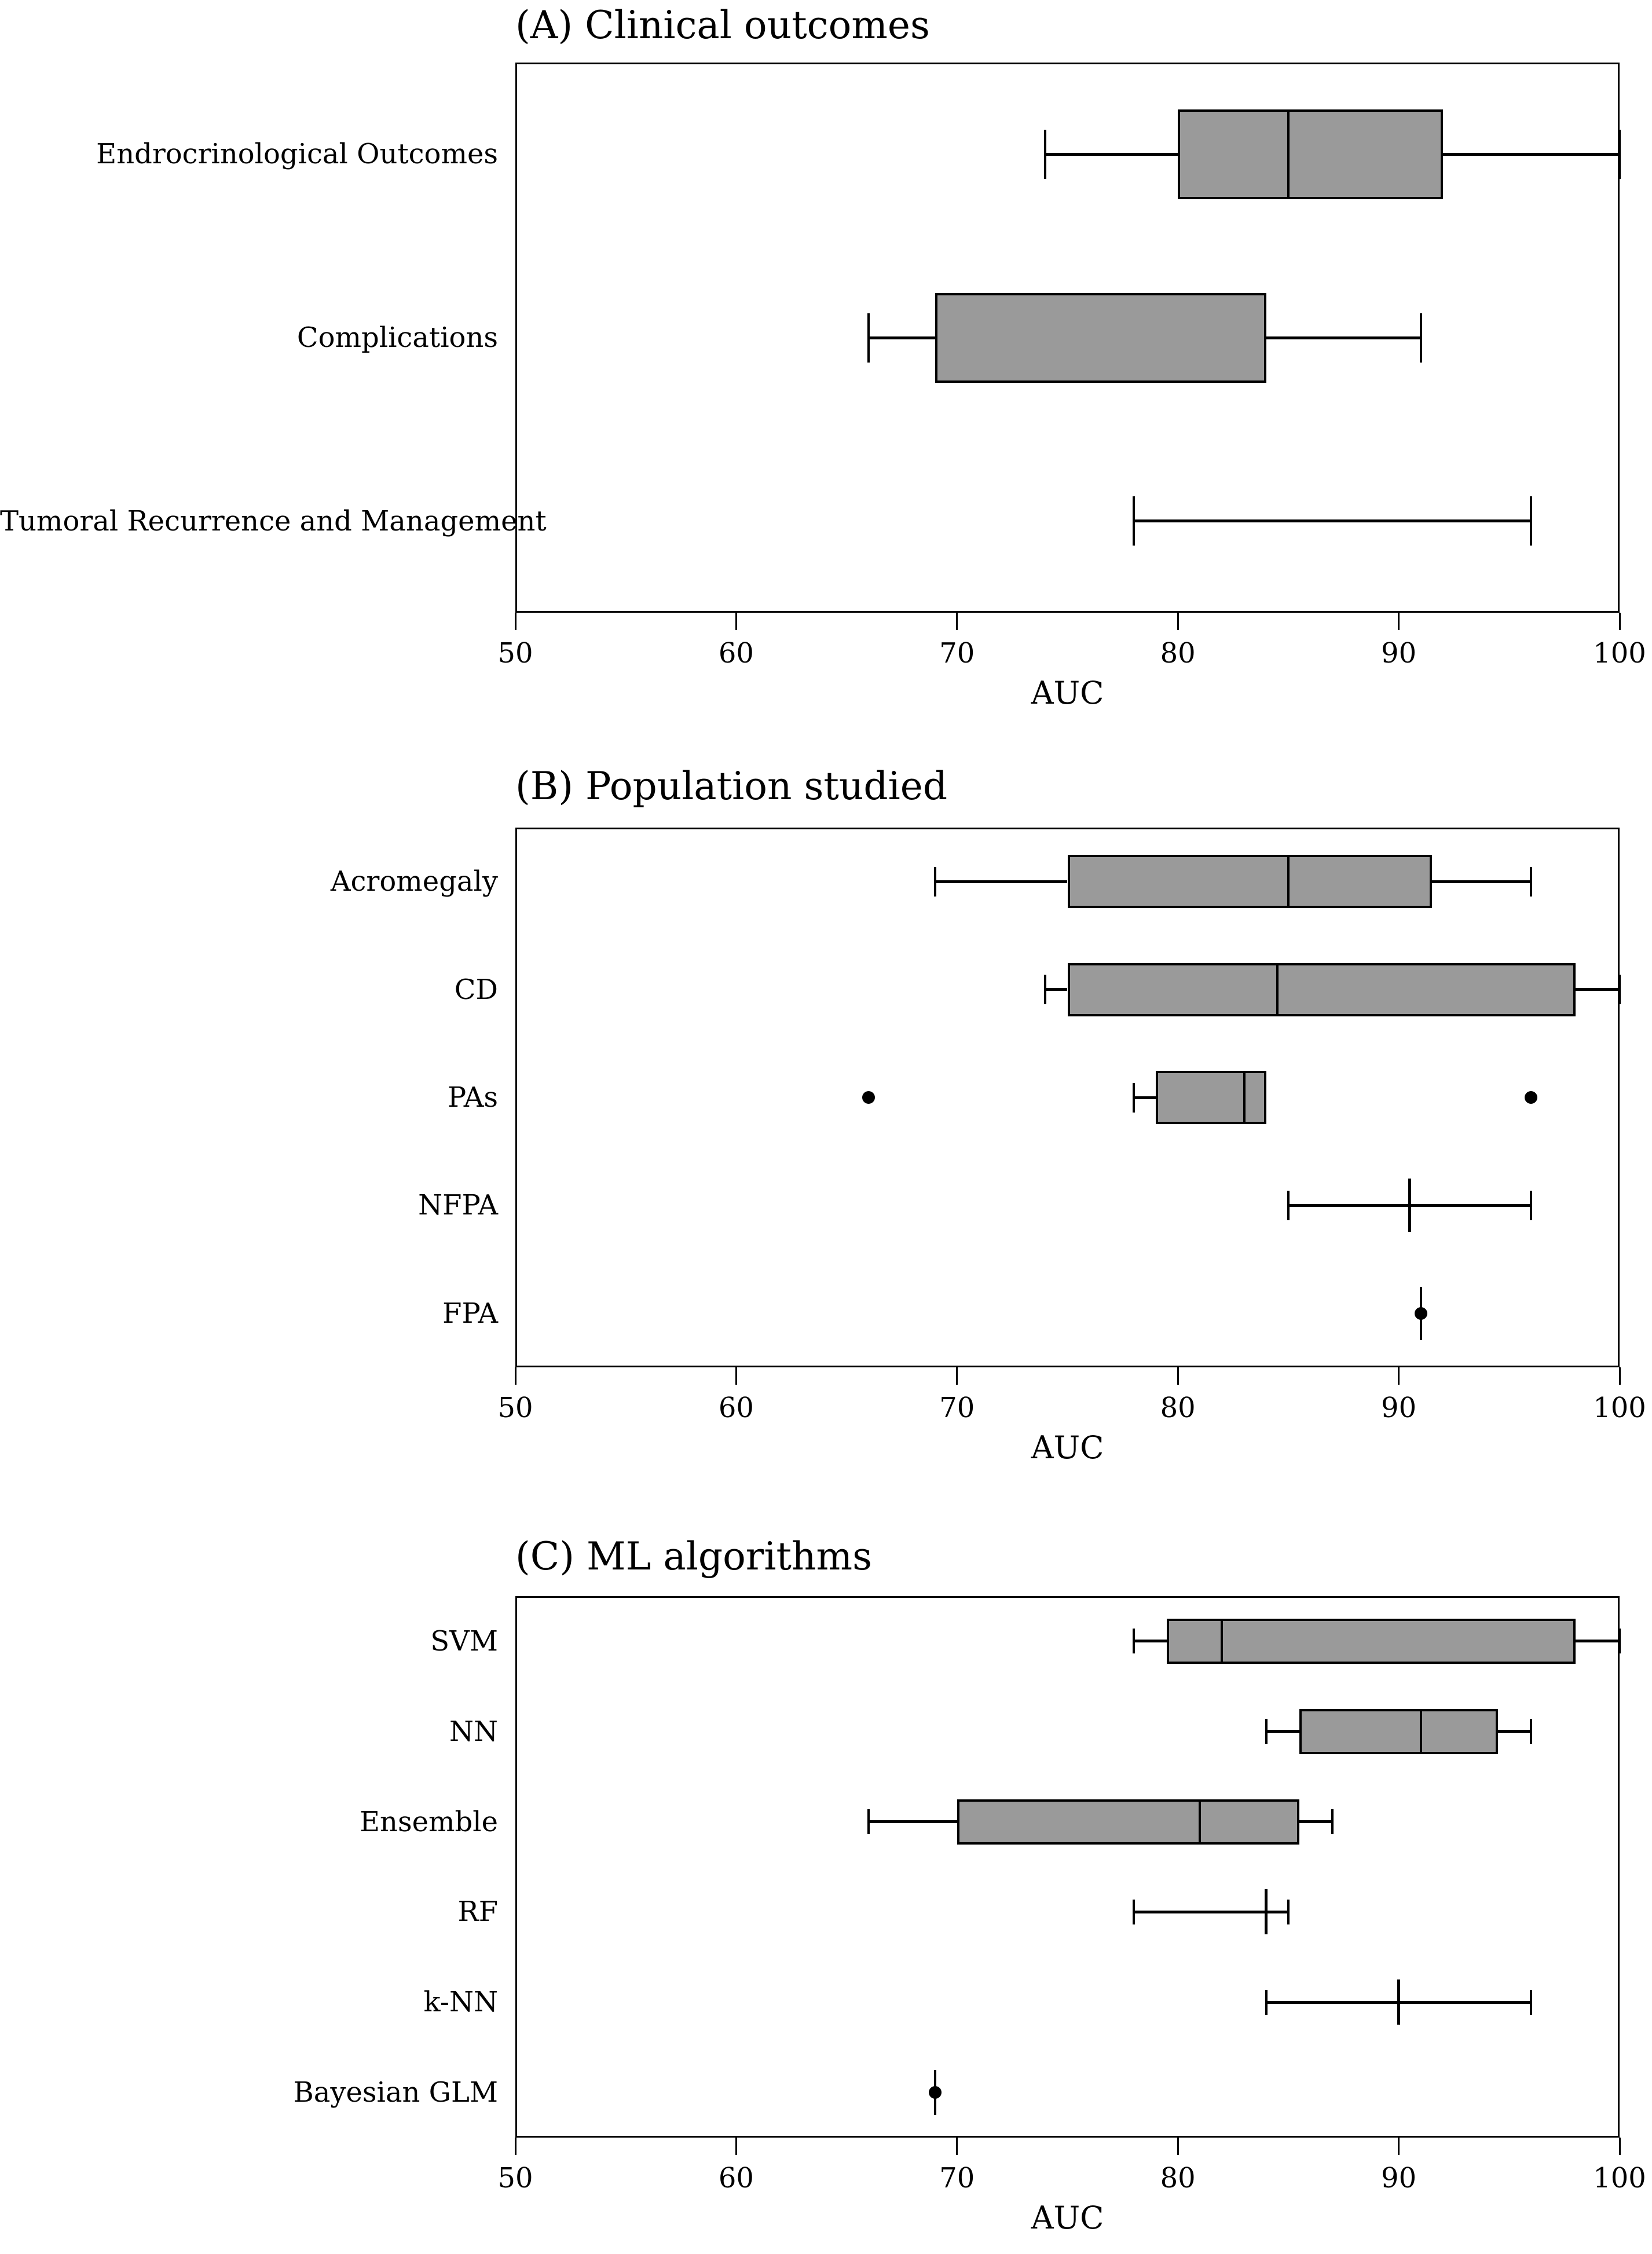 Image resolution: width=1652 pixels, height=2254 pixels. Describe the element at coordinates (723, 25) in the screenshot. I see `panel-a-title: (A) Clinical outcomes` at that location.